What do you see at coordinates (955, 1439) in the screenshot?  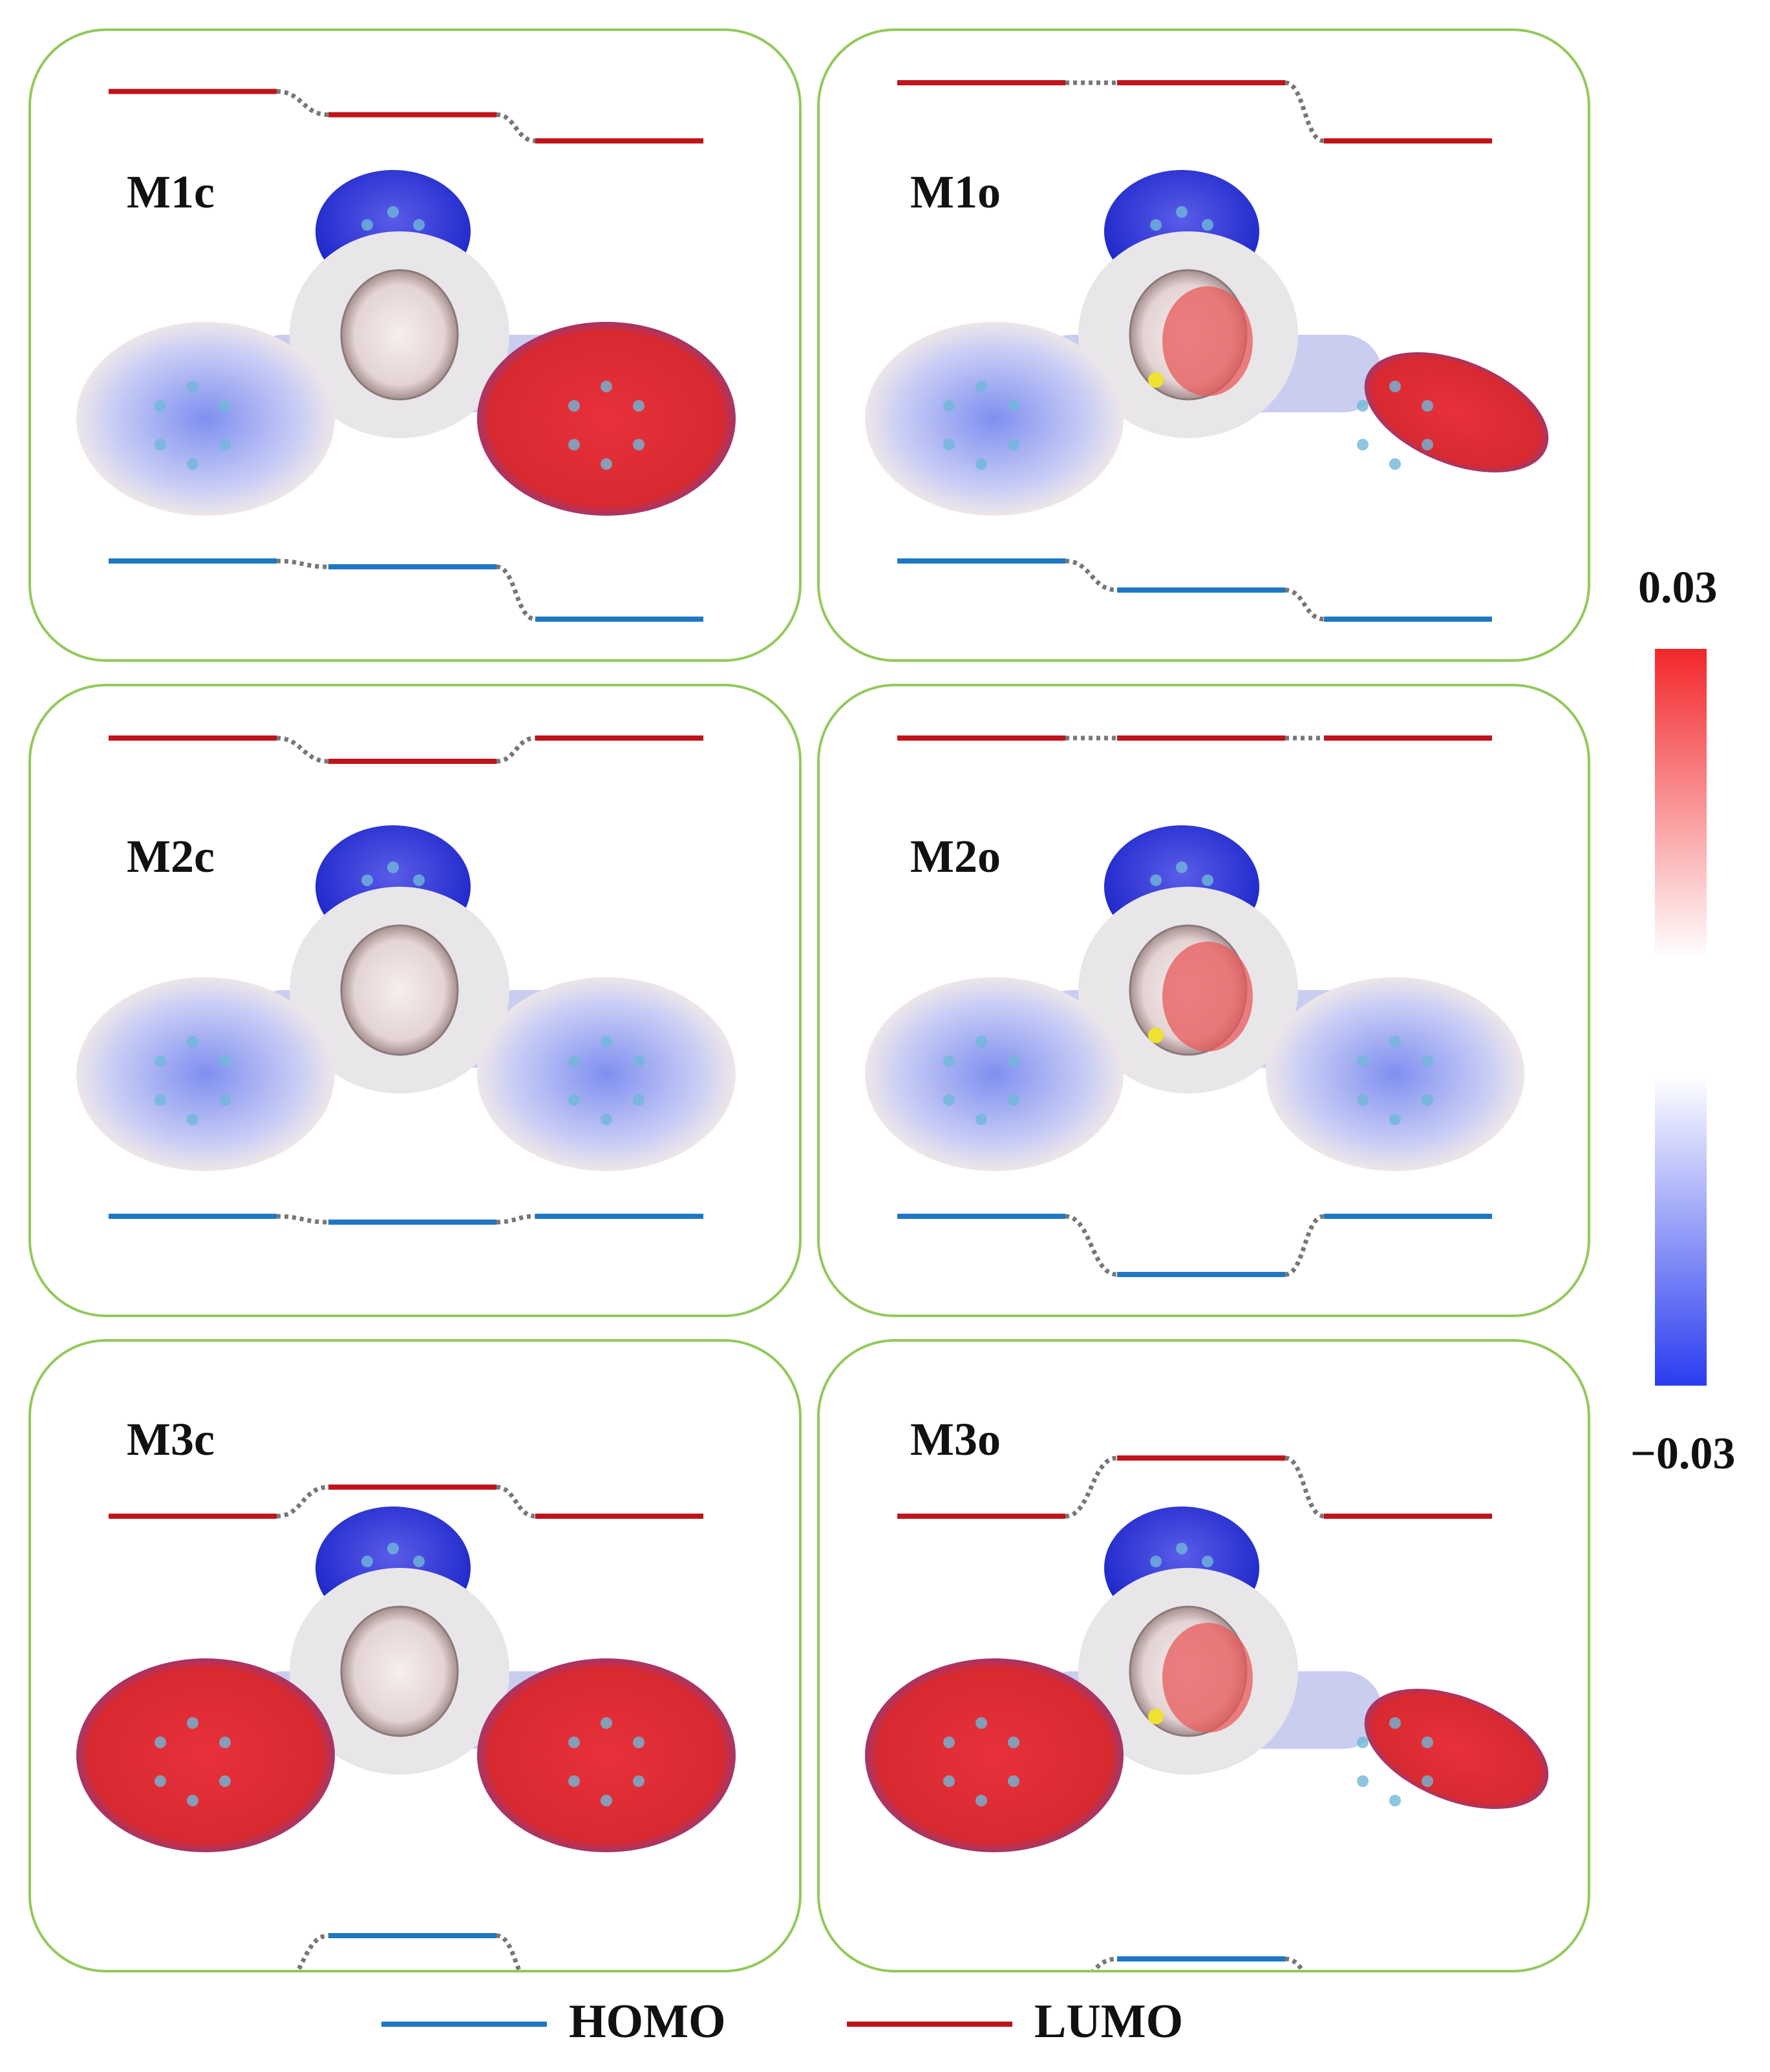 I see `panel-label: M3o` at bounding box center [955, 1439].